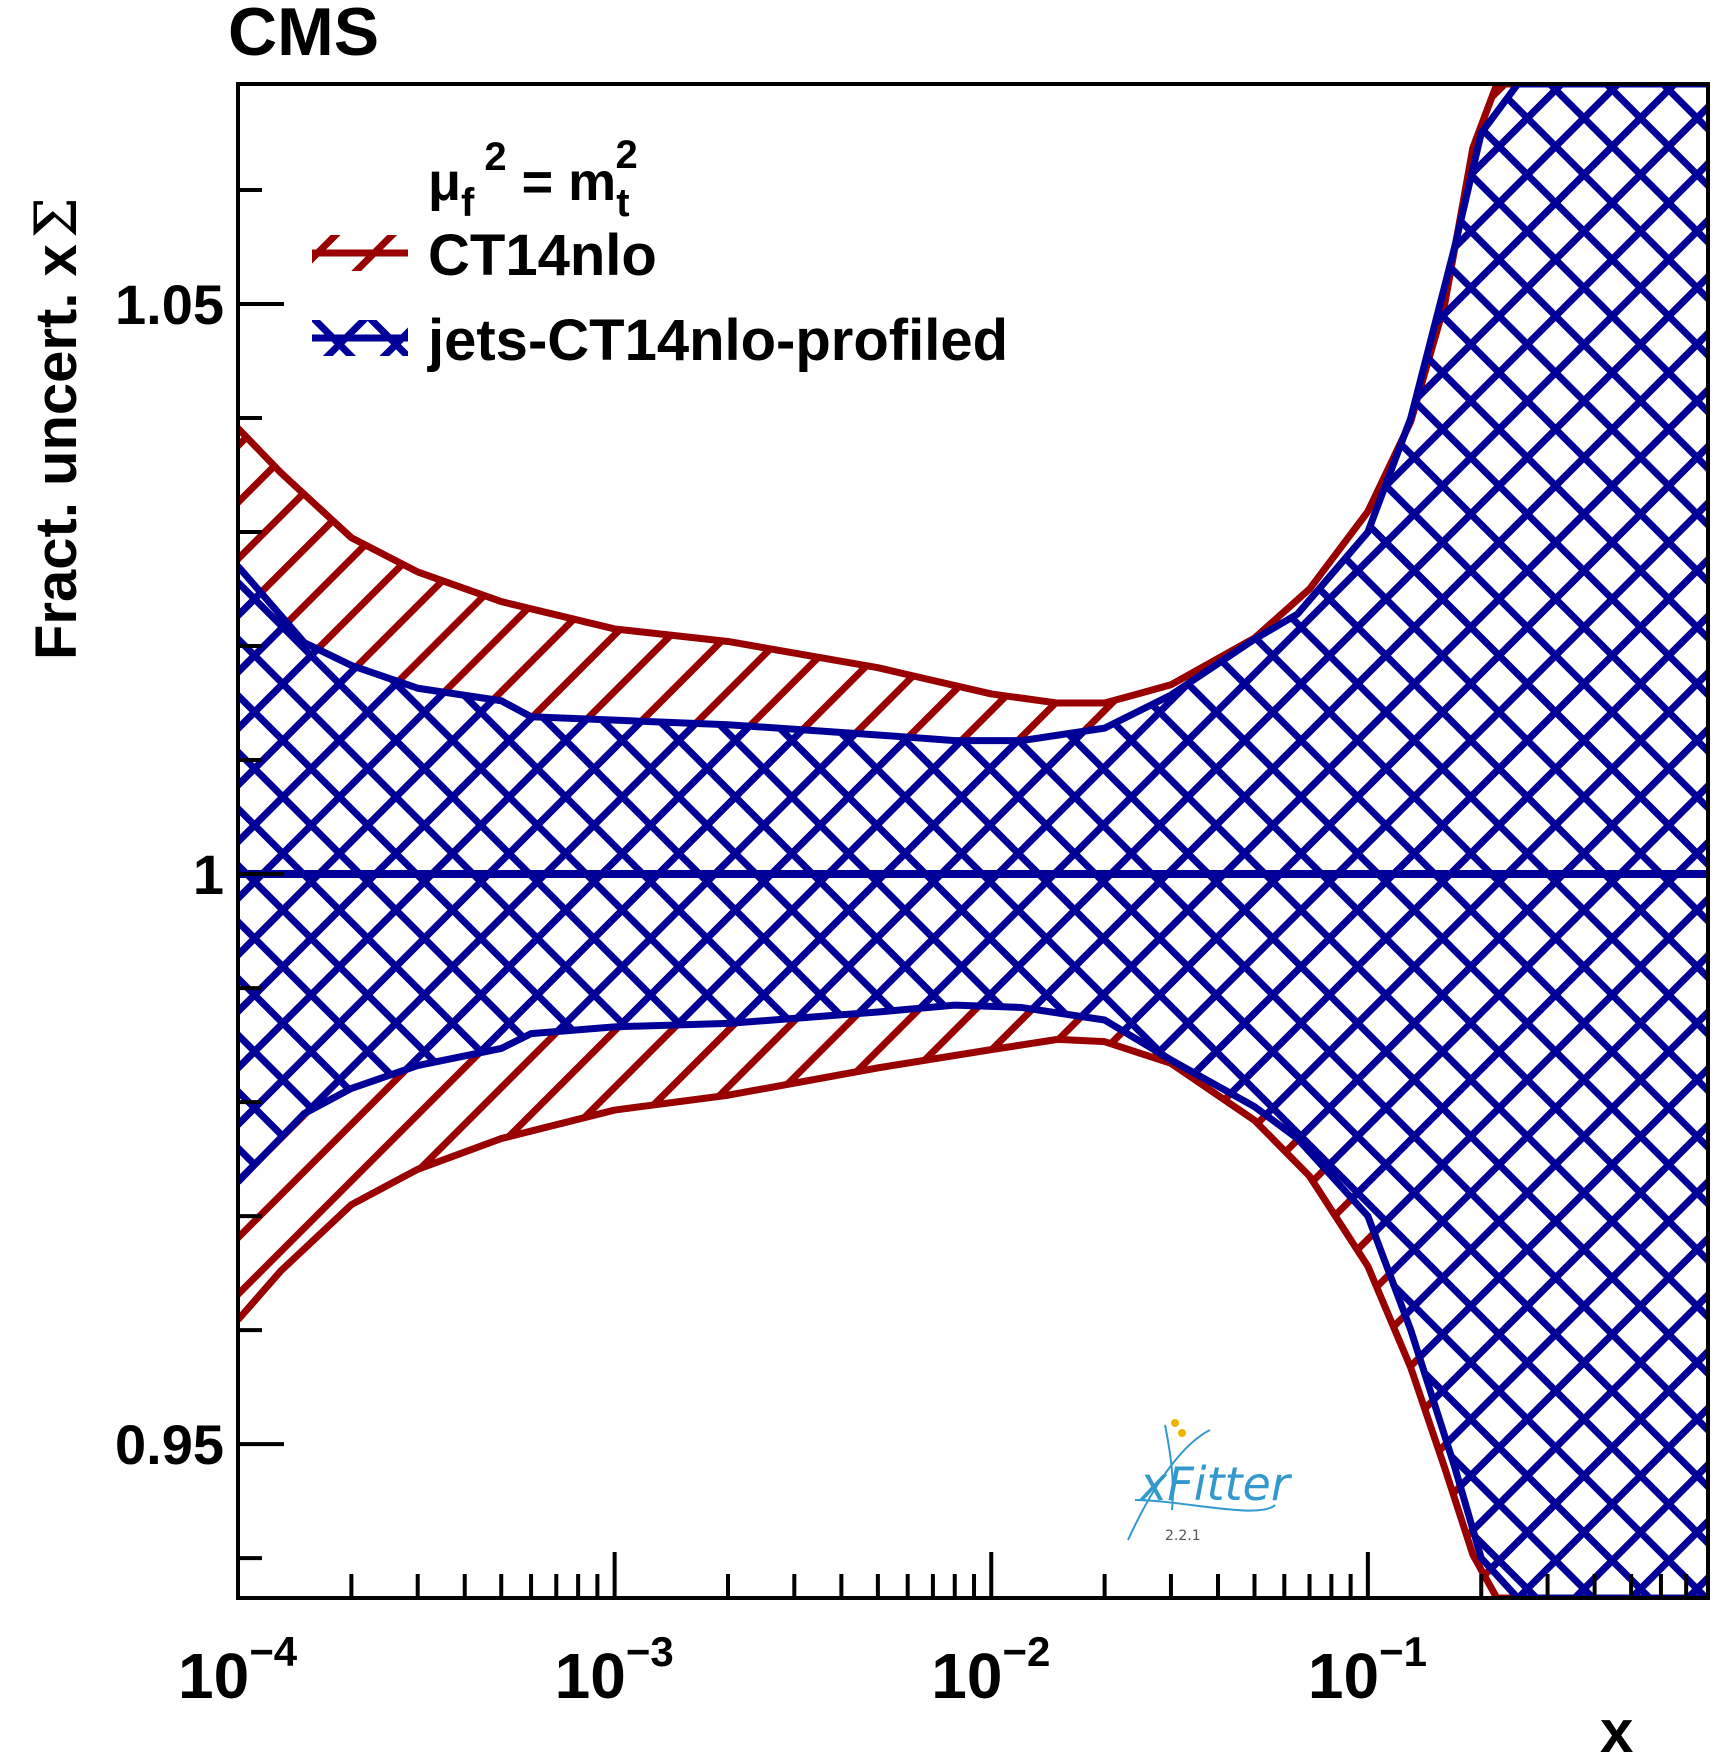 The image size is (1734, 1761). What do you see at coordinates (238, 1670) in the screenshot?
I see `x-tick-label: 10⁻⁴` at bounding box center [238, 1670].